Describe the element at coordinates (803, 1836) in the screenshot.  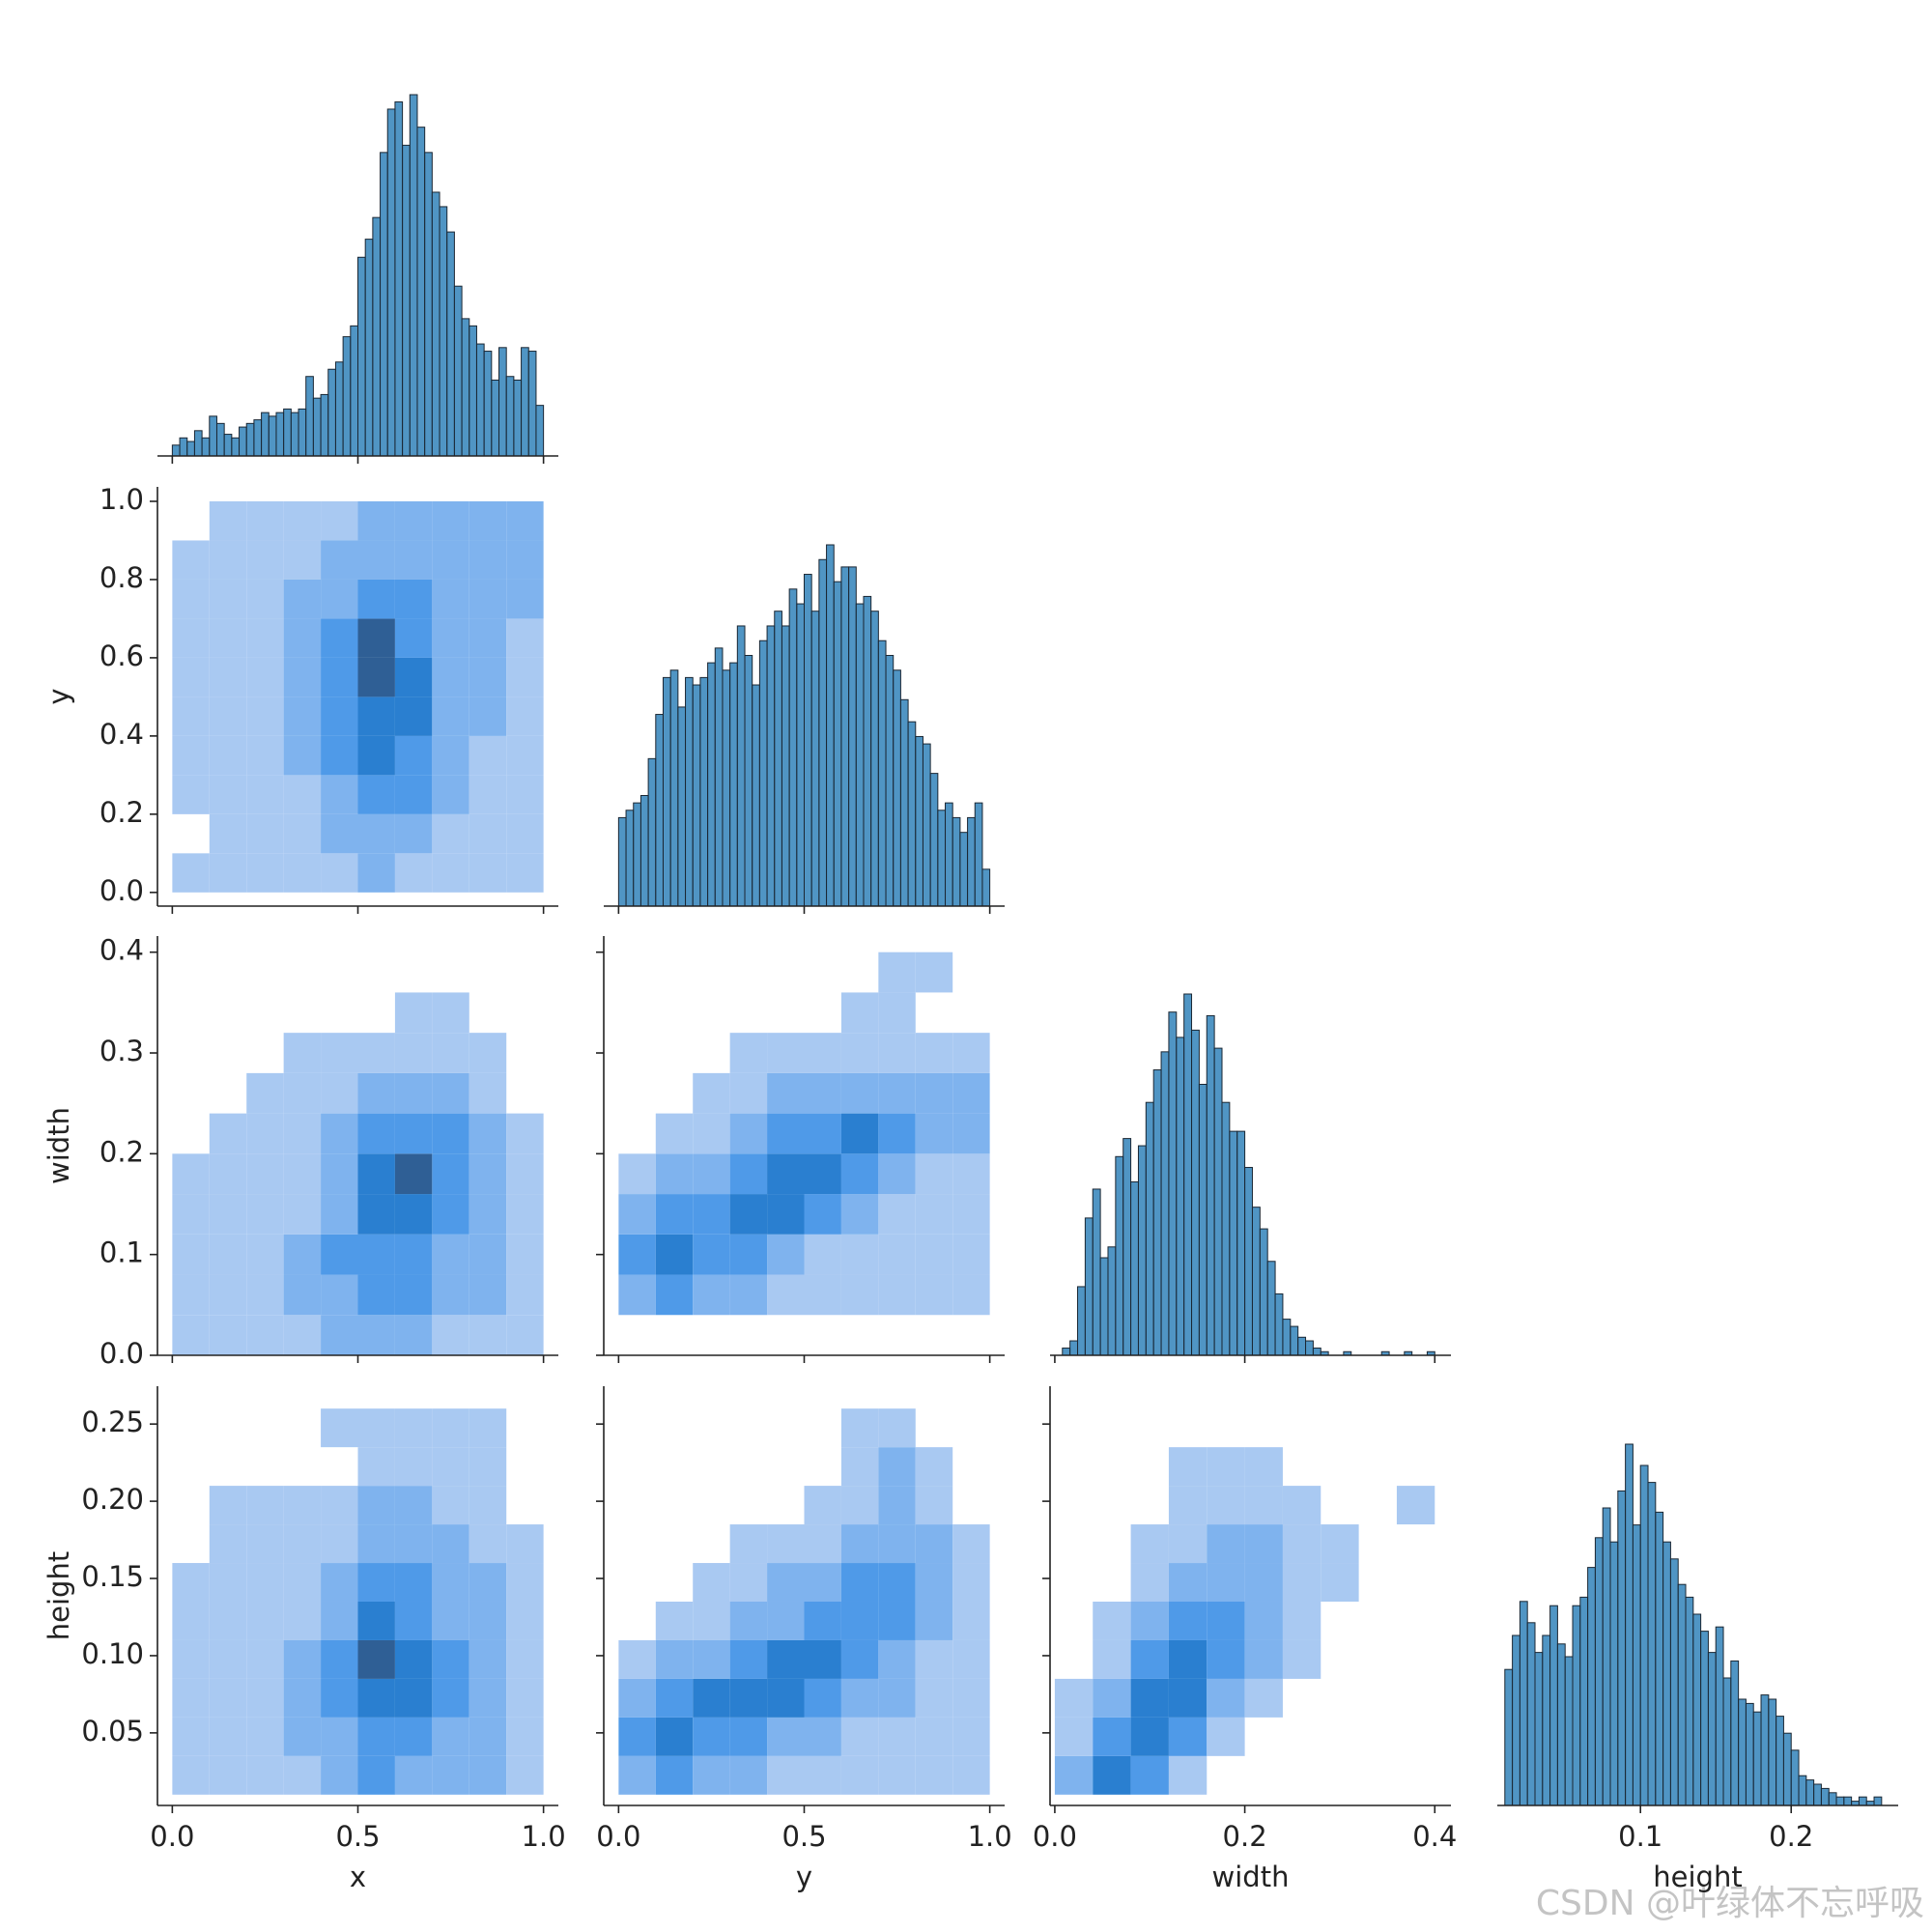
I see `x-tick-label: 0.5` at that location.